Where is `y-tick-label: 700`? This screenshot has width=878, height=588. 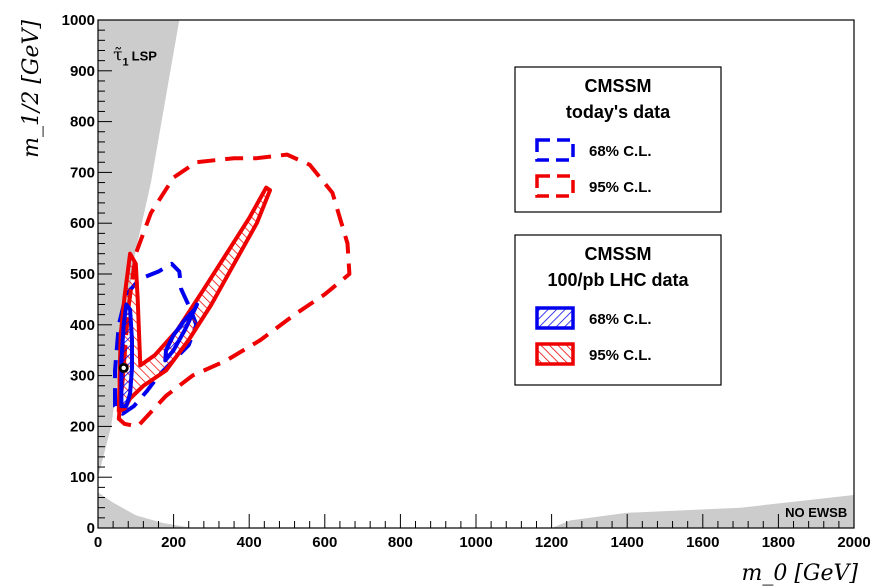
y-tick-label: 700 is located at coordinates (82, 172).